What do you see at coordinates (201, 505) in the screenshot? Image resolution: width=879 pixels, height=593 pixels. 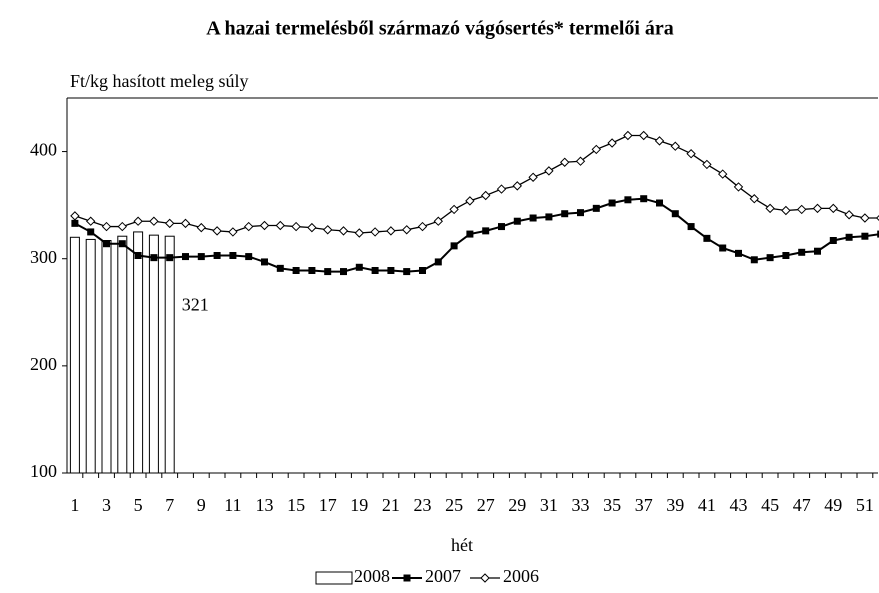 I see `x-tick-label: 9` at bounding box center [201, 505].